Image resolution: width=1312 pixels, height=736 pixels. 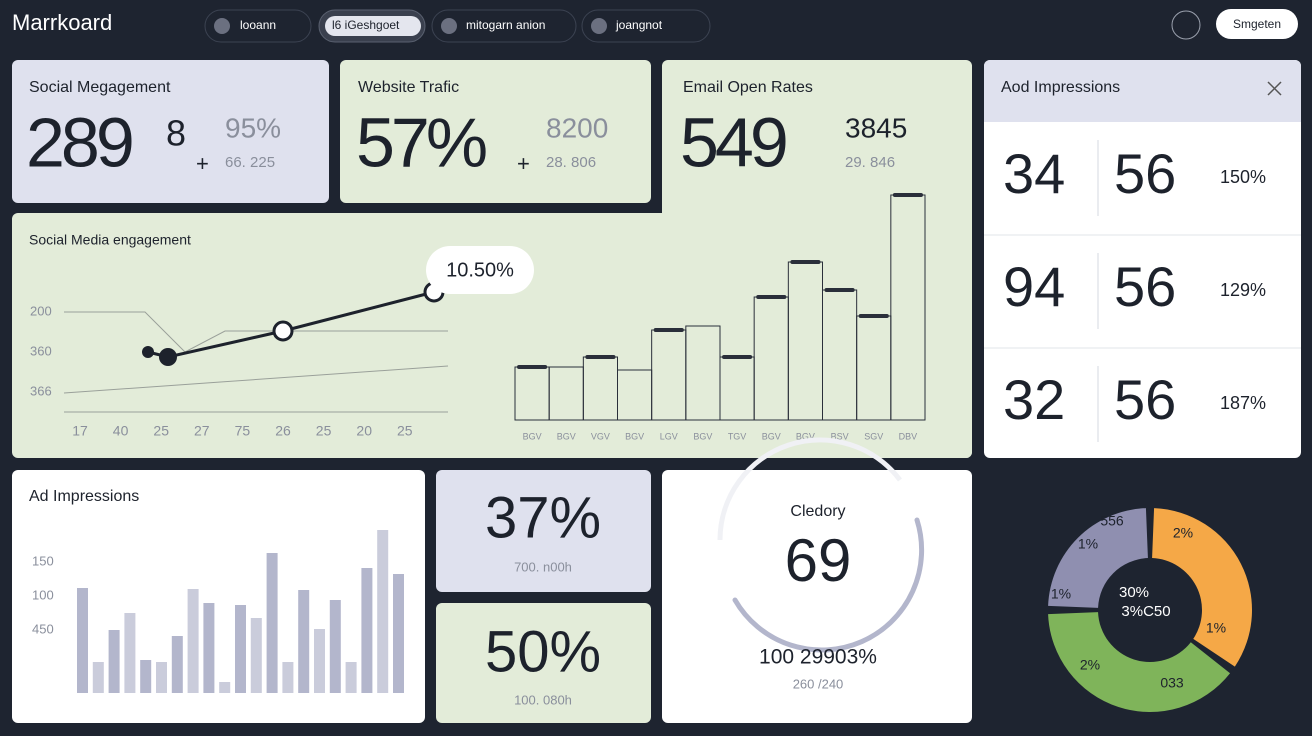 I want to click on gauge-stat: 100 29903%, so click(x=818, y=657).